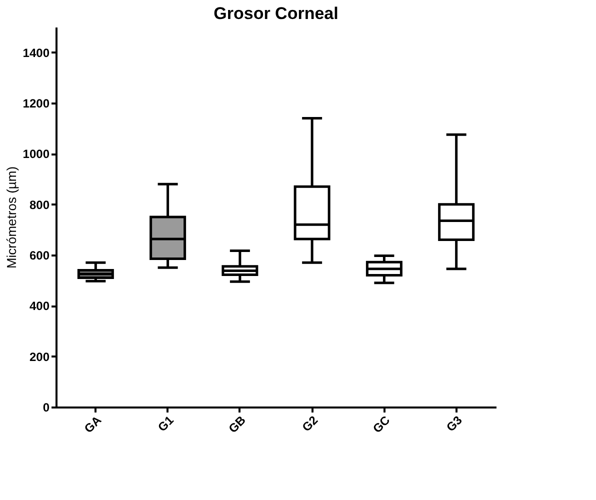  Describe the element at coordinates (166, 423) in the screenshot. I see `x-tick-label: G1` at that location.